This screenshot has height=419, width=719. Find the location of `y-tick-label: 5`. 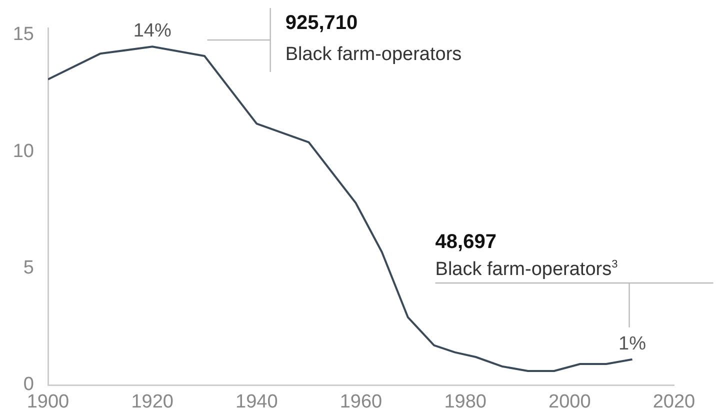

y-tick-label: 5 is located at coordinates (28, 268).